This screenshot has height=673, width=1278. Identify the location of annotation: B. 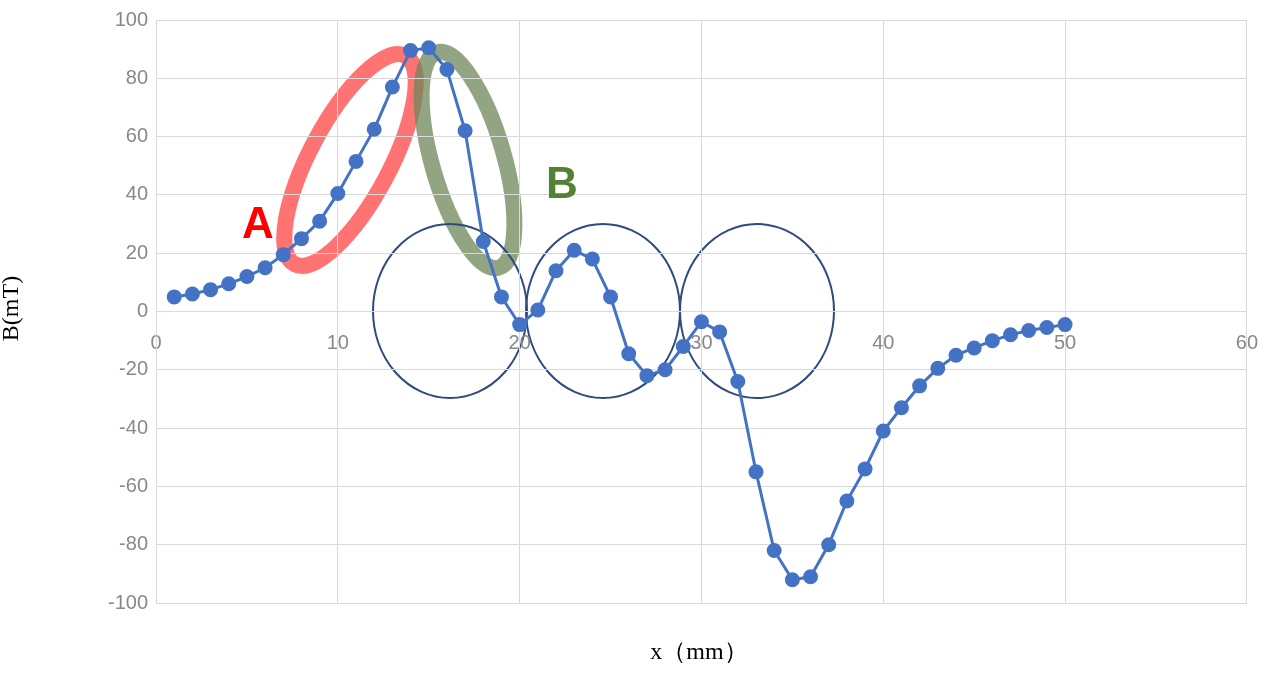
(562, 183).